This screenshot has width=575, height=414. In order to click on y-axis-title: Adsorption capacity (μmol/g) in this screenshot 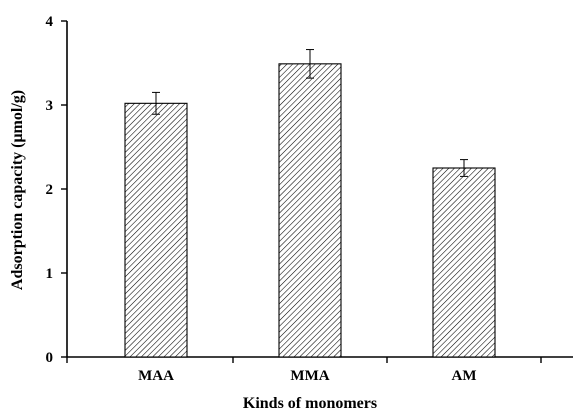, I will do `click(17, 190)`.